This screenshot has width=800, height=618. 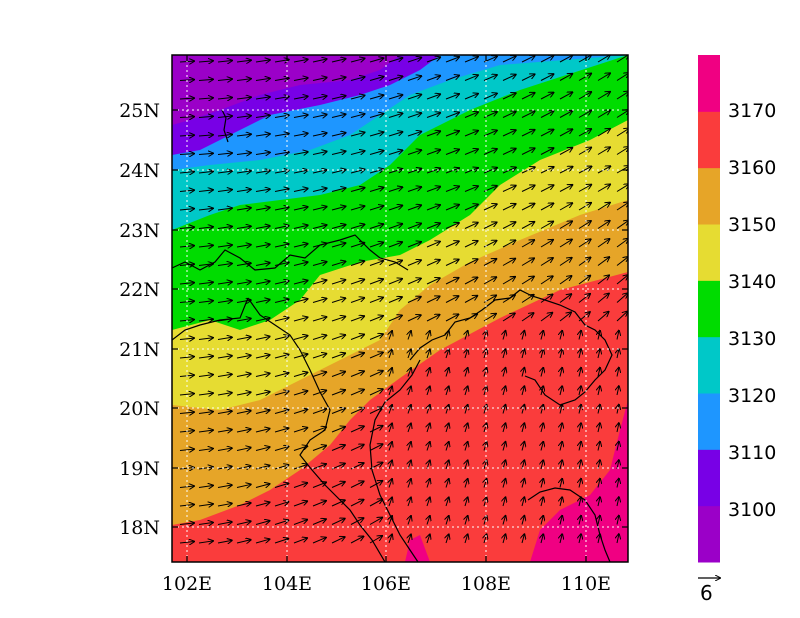 I want to click on colorbar-label: 3160, so click(x=752, y=168).